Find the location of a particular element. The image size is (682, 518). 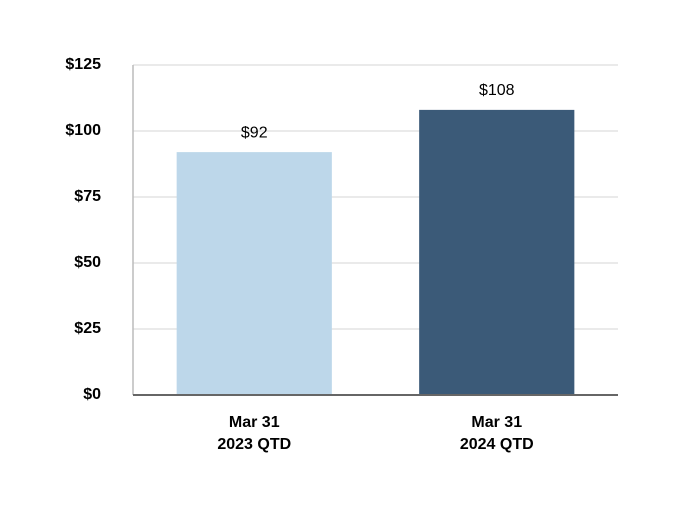

y-tick-label: $125 is located at coordinates (83, 64).